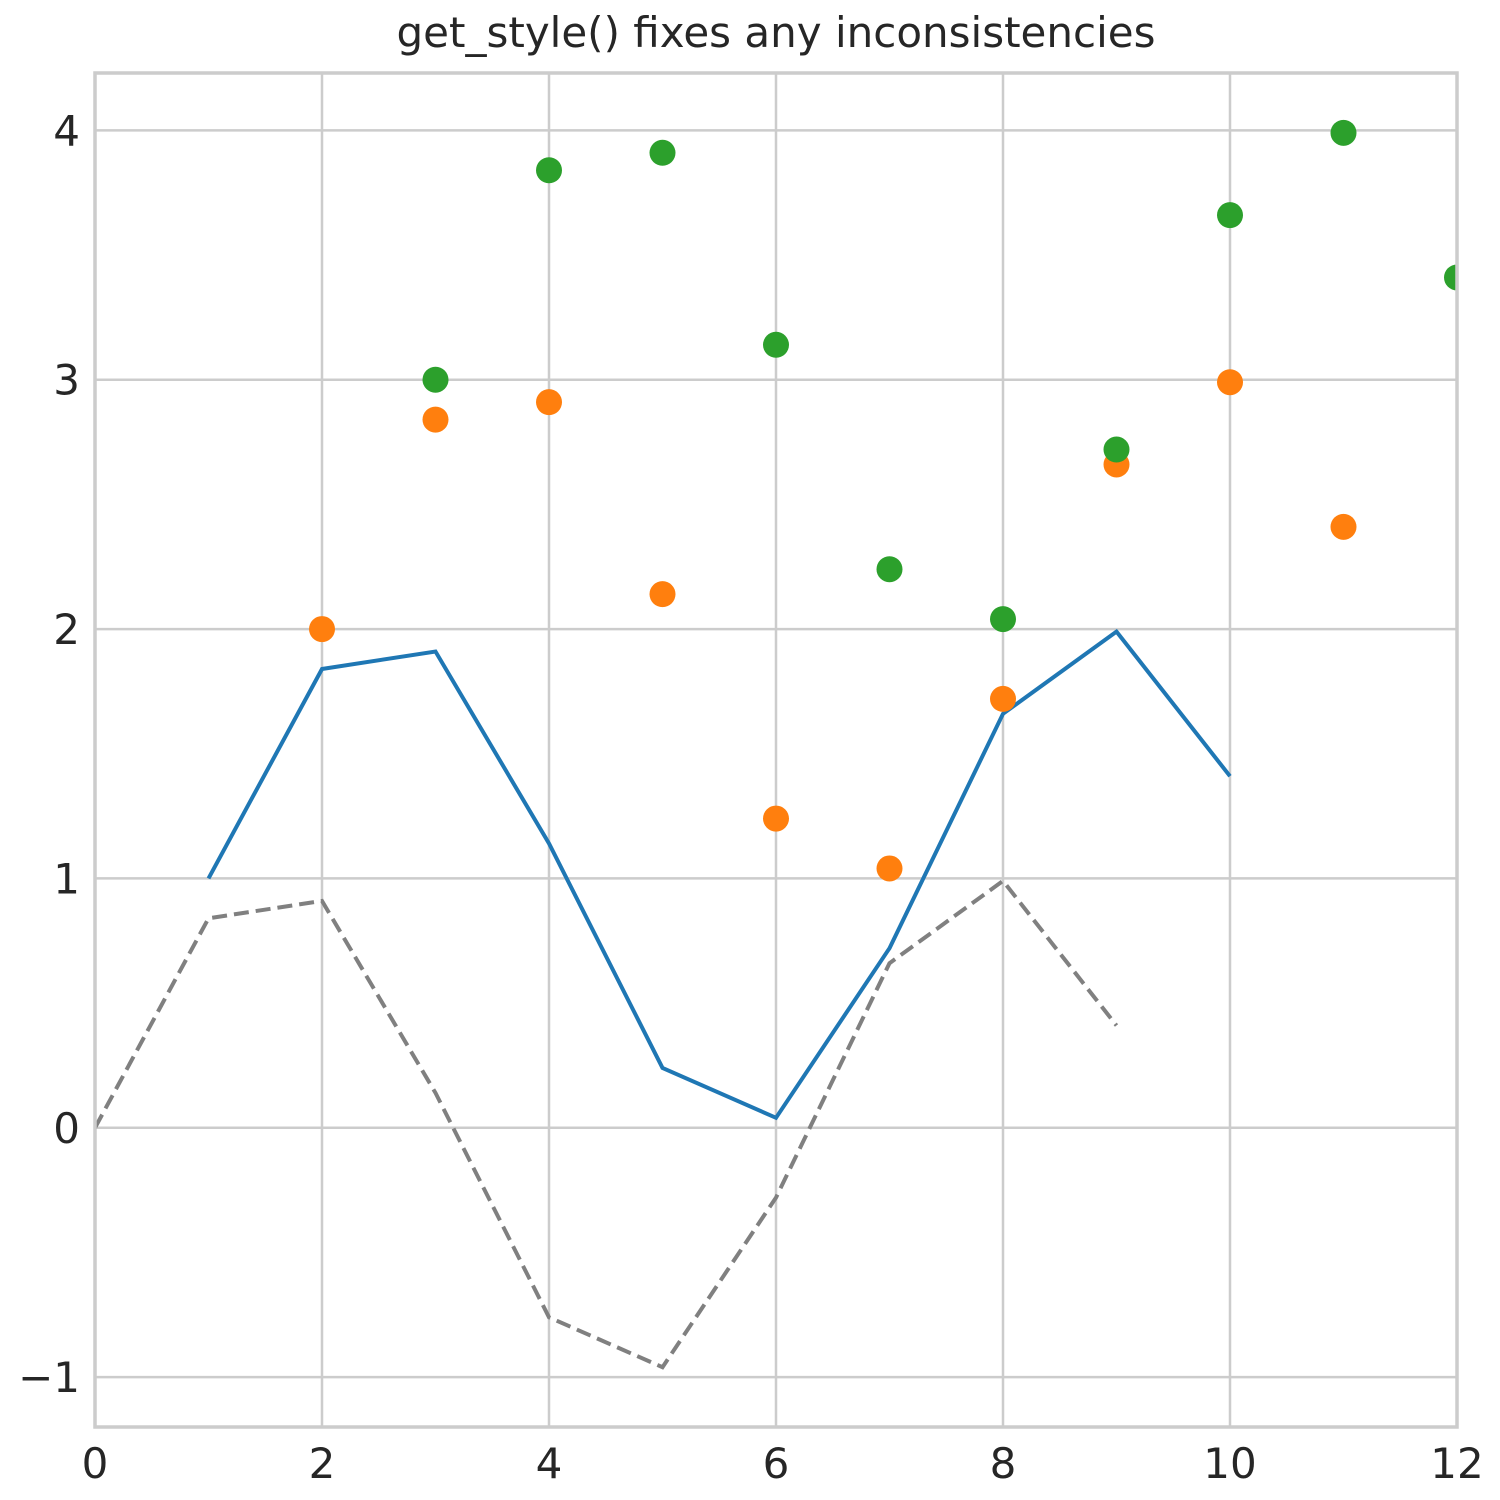  Describe the element at coordinates (49, 1377) in the screenshot. I see `y-tick-label: −1` at that location.